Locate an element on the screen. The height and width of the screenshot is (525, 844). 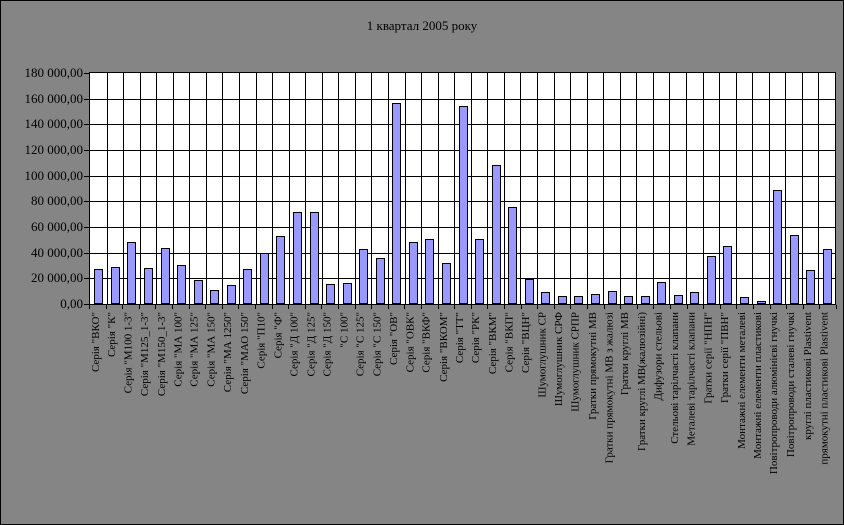
x-axis-category-label: Гратки круглі МВ(жалюзійні) is located at coordinates (642, 381).